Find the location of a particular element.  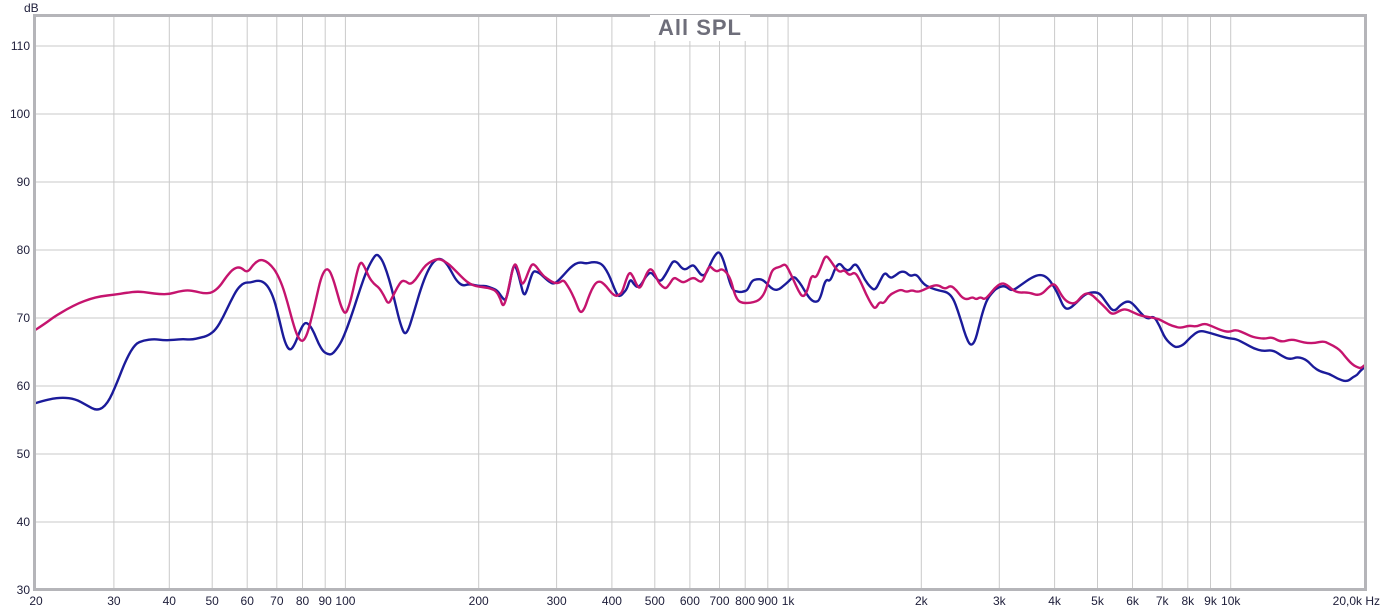

x-tick-label: 3k is located at coordinates (999, 601).